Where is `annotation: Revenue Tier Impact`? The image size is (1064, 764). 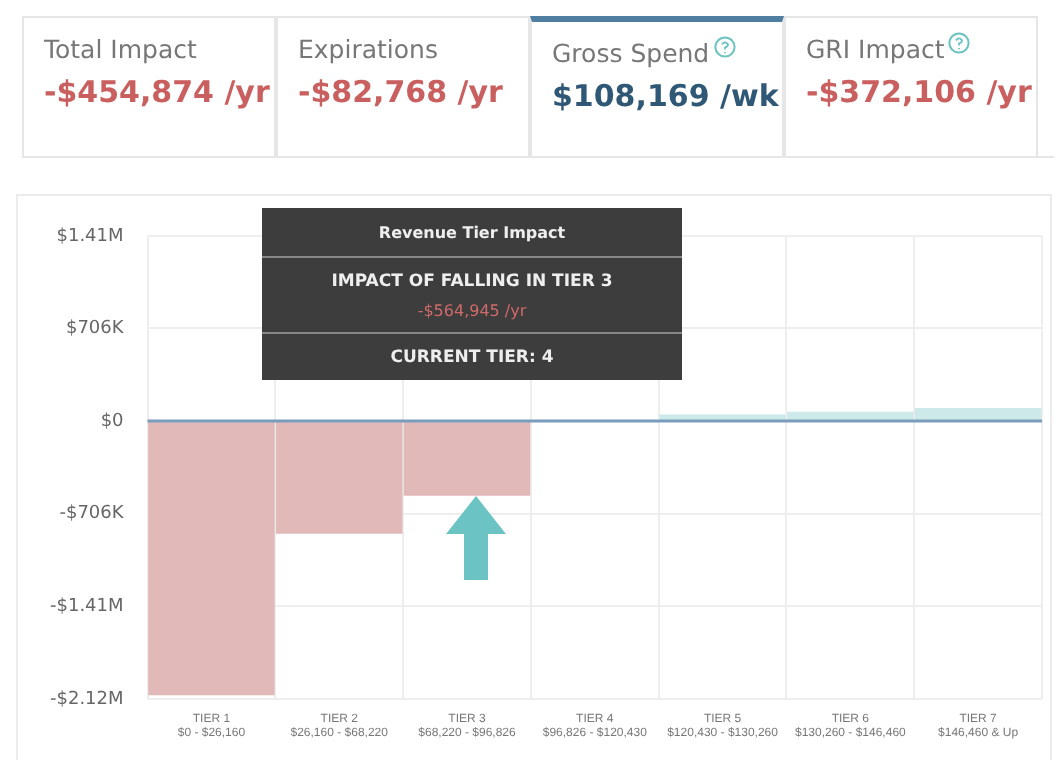
annotation: Revenue Tier Impact is located at coordinates (472, 234).